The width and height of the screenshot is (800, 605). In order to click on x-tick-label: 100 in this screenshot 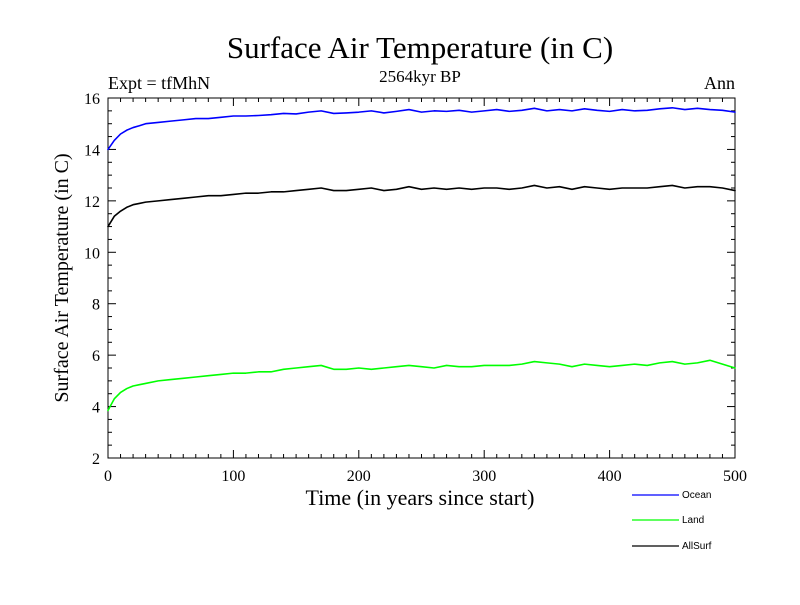, I will do `click(233, 476)`.